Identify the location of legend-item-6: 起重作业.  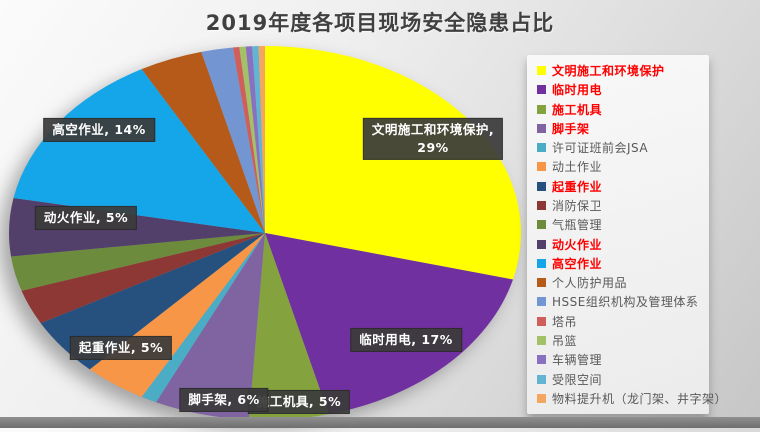
(623, 186).